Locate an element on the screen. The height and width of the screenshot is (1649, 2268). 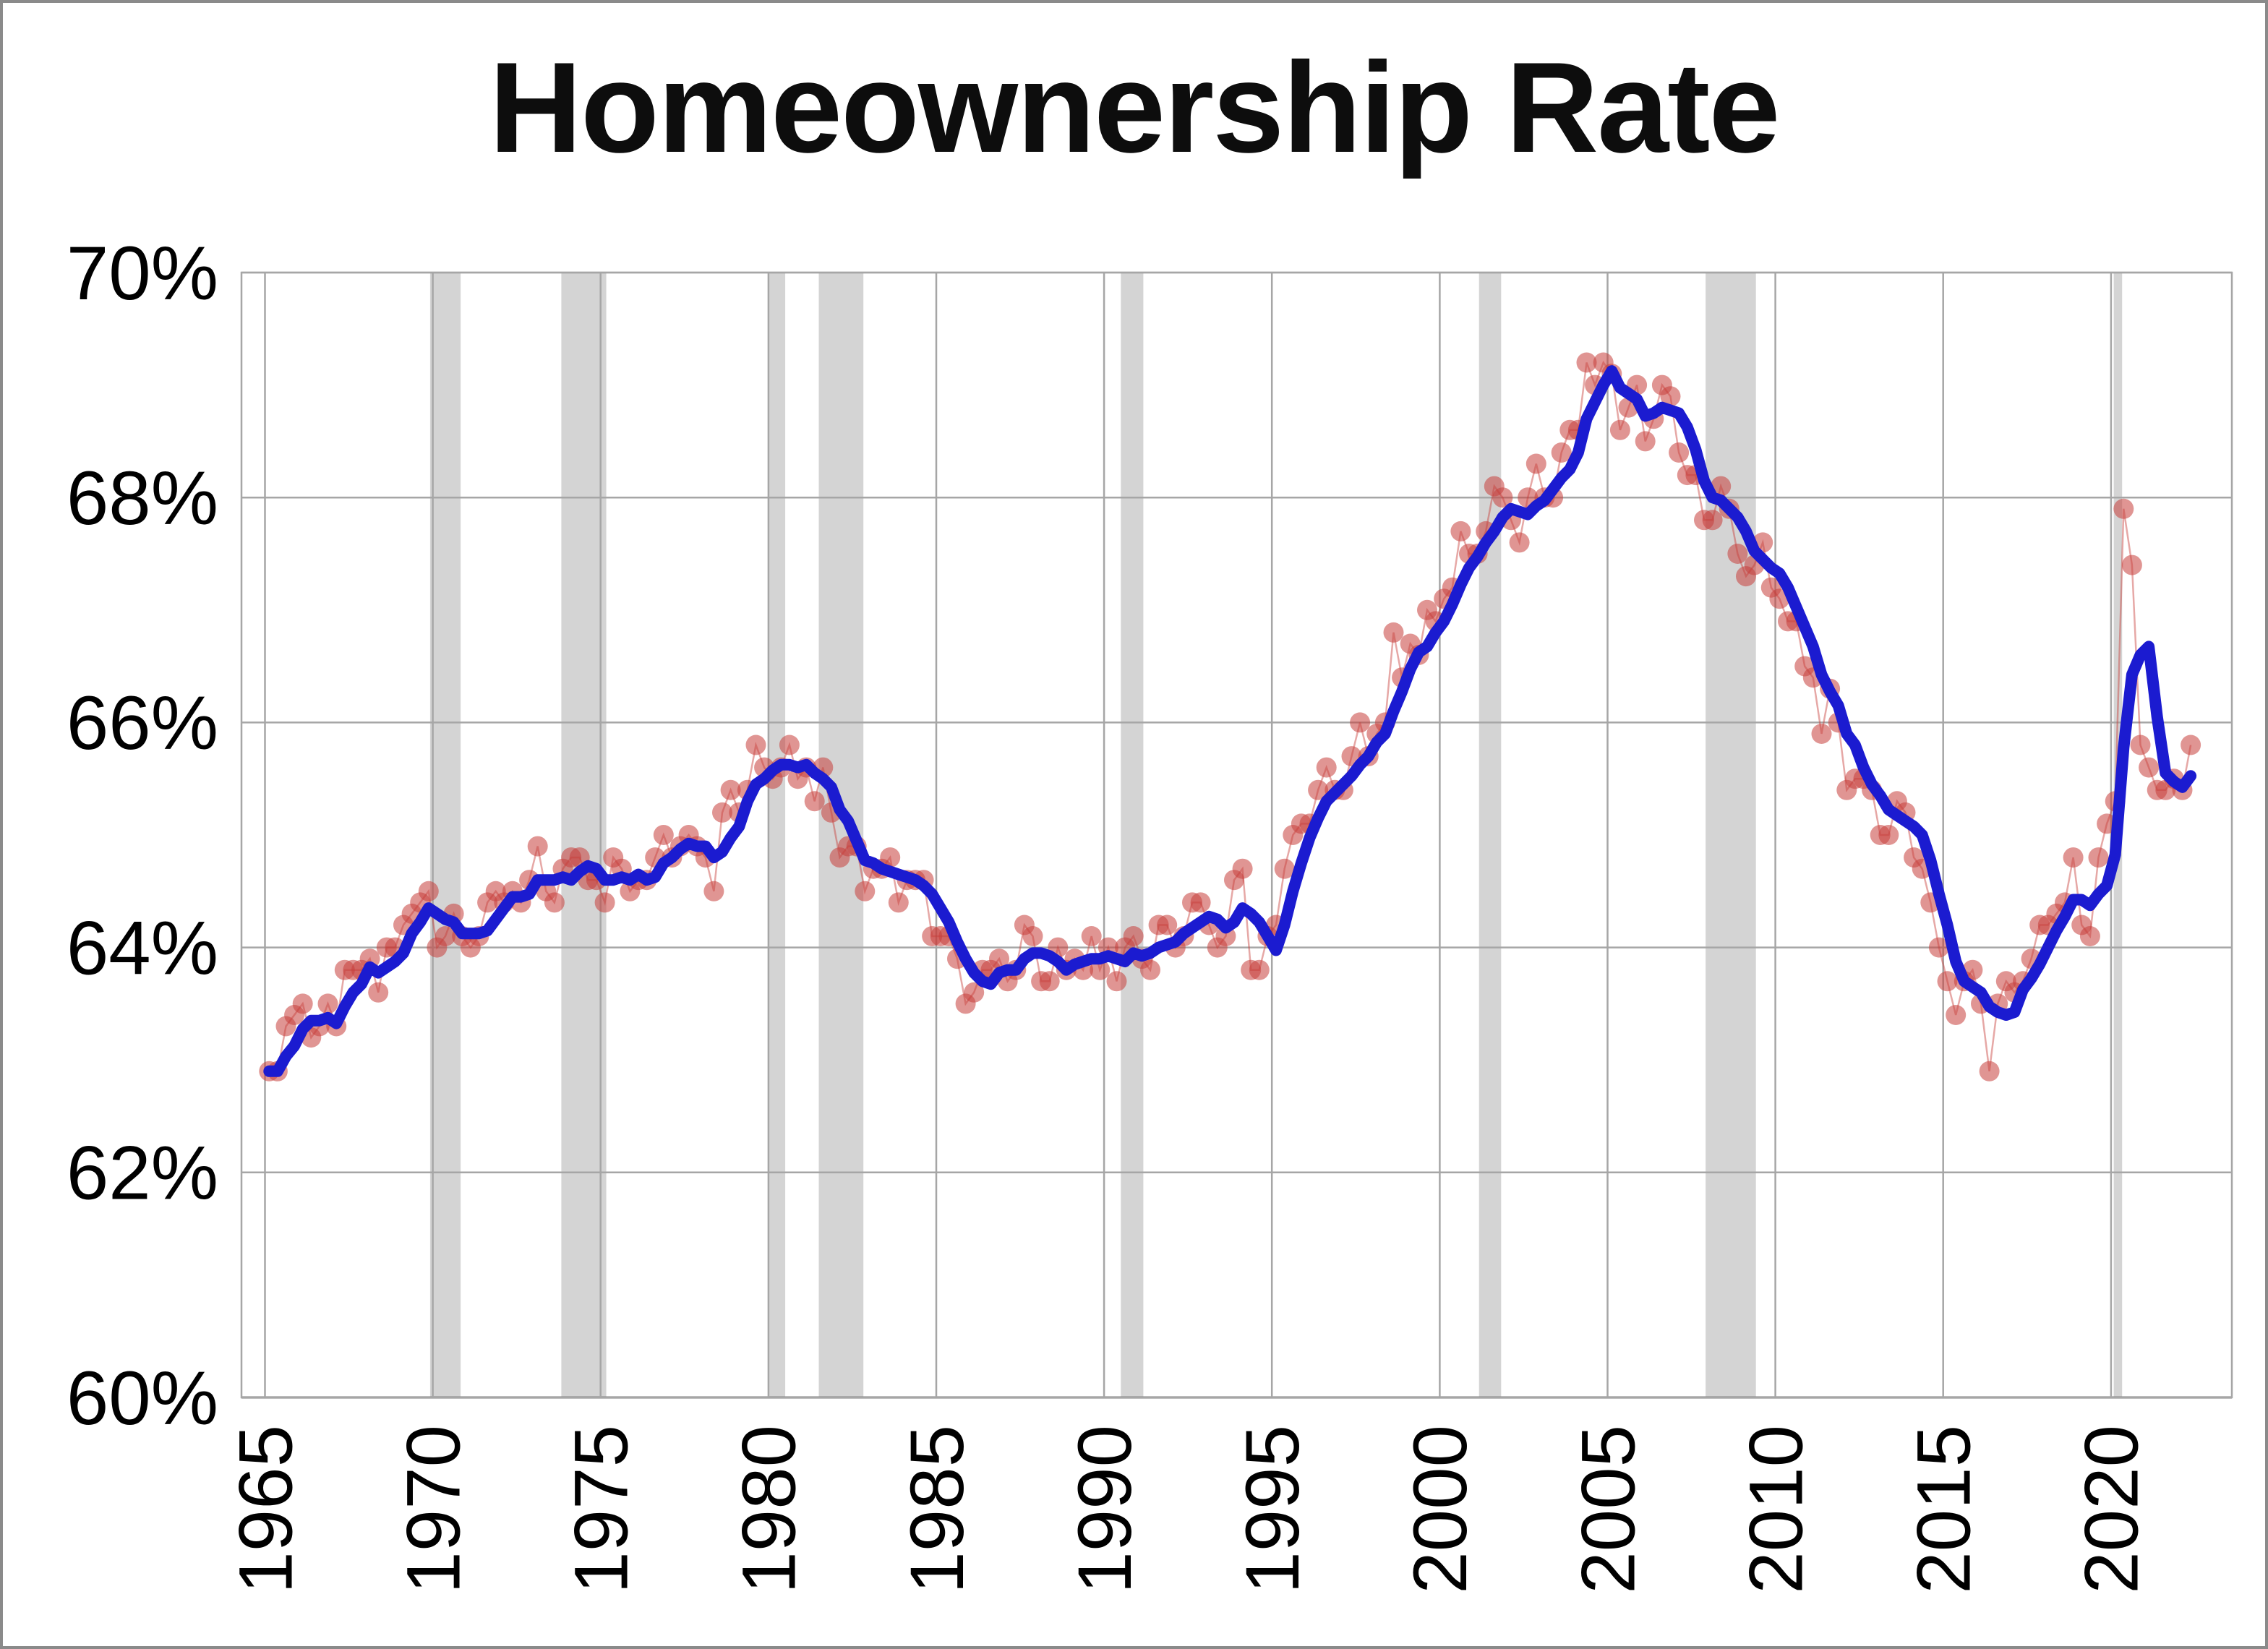
x-axis-tick-label: 2020 is located at coordinates (2112, 1509).